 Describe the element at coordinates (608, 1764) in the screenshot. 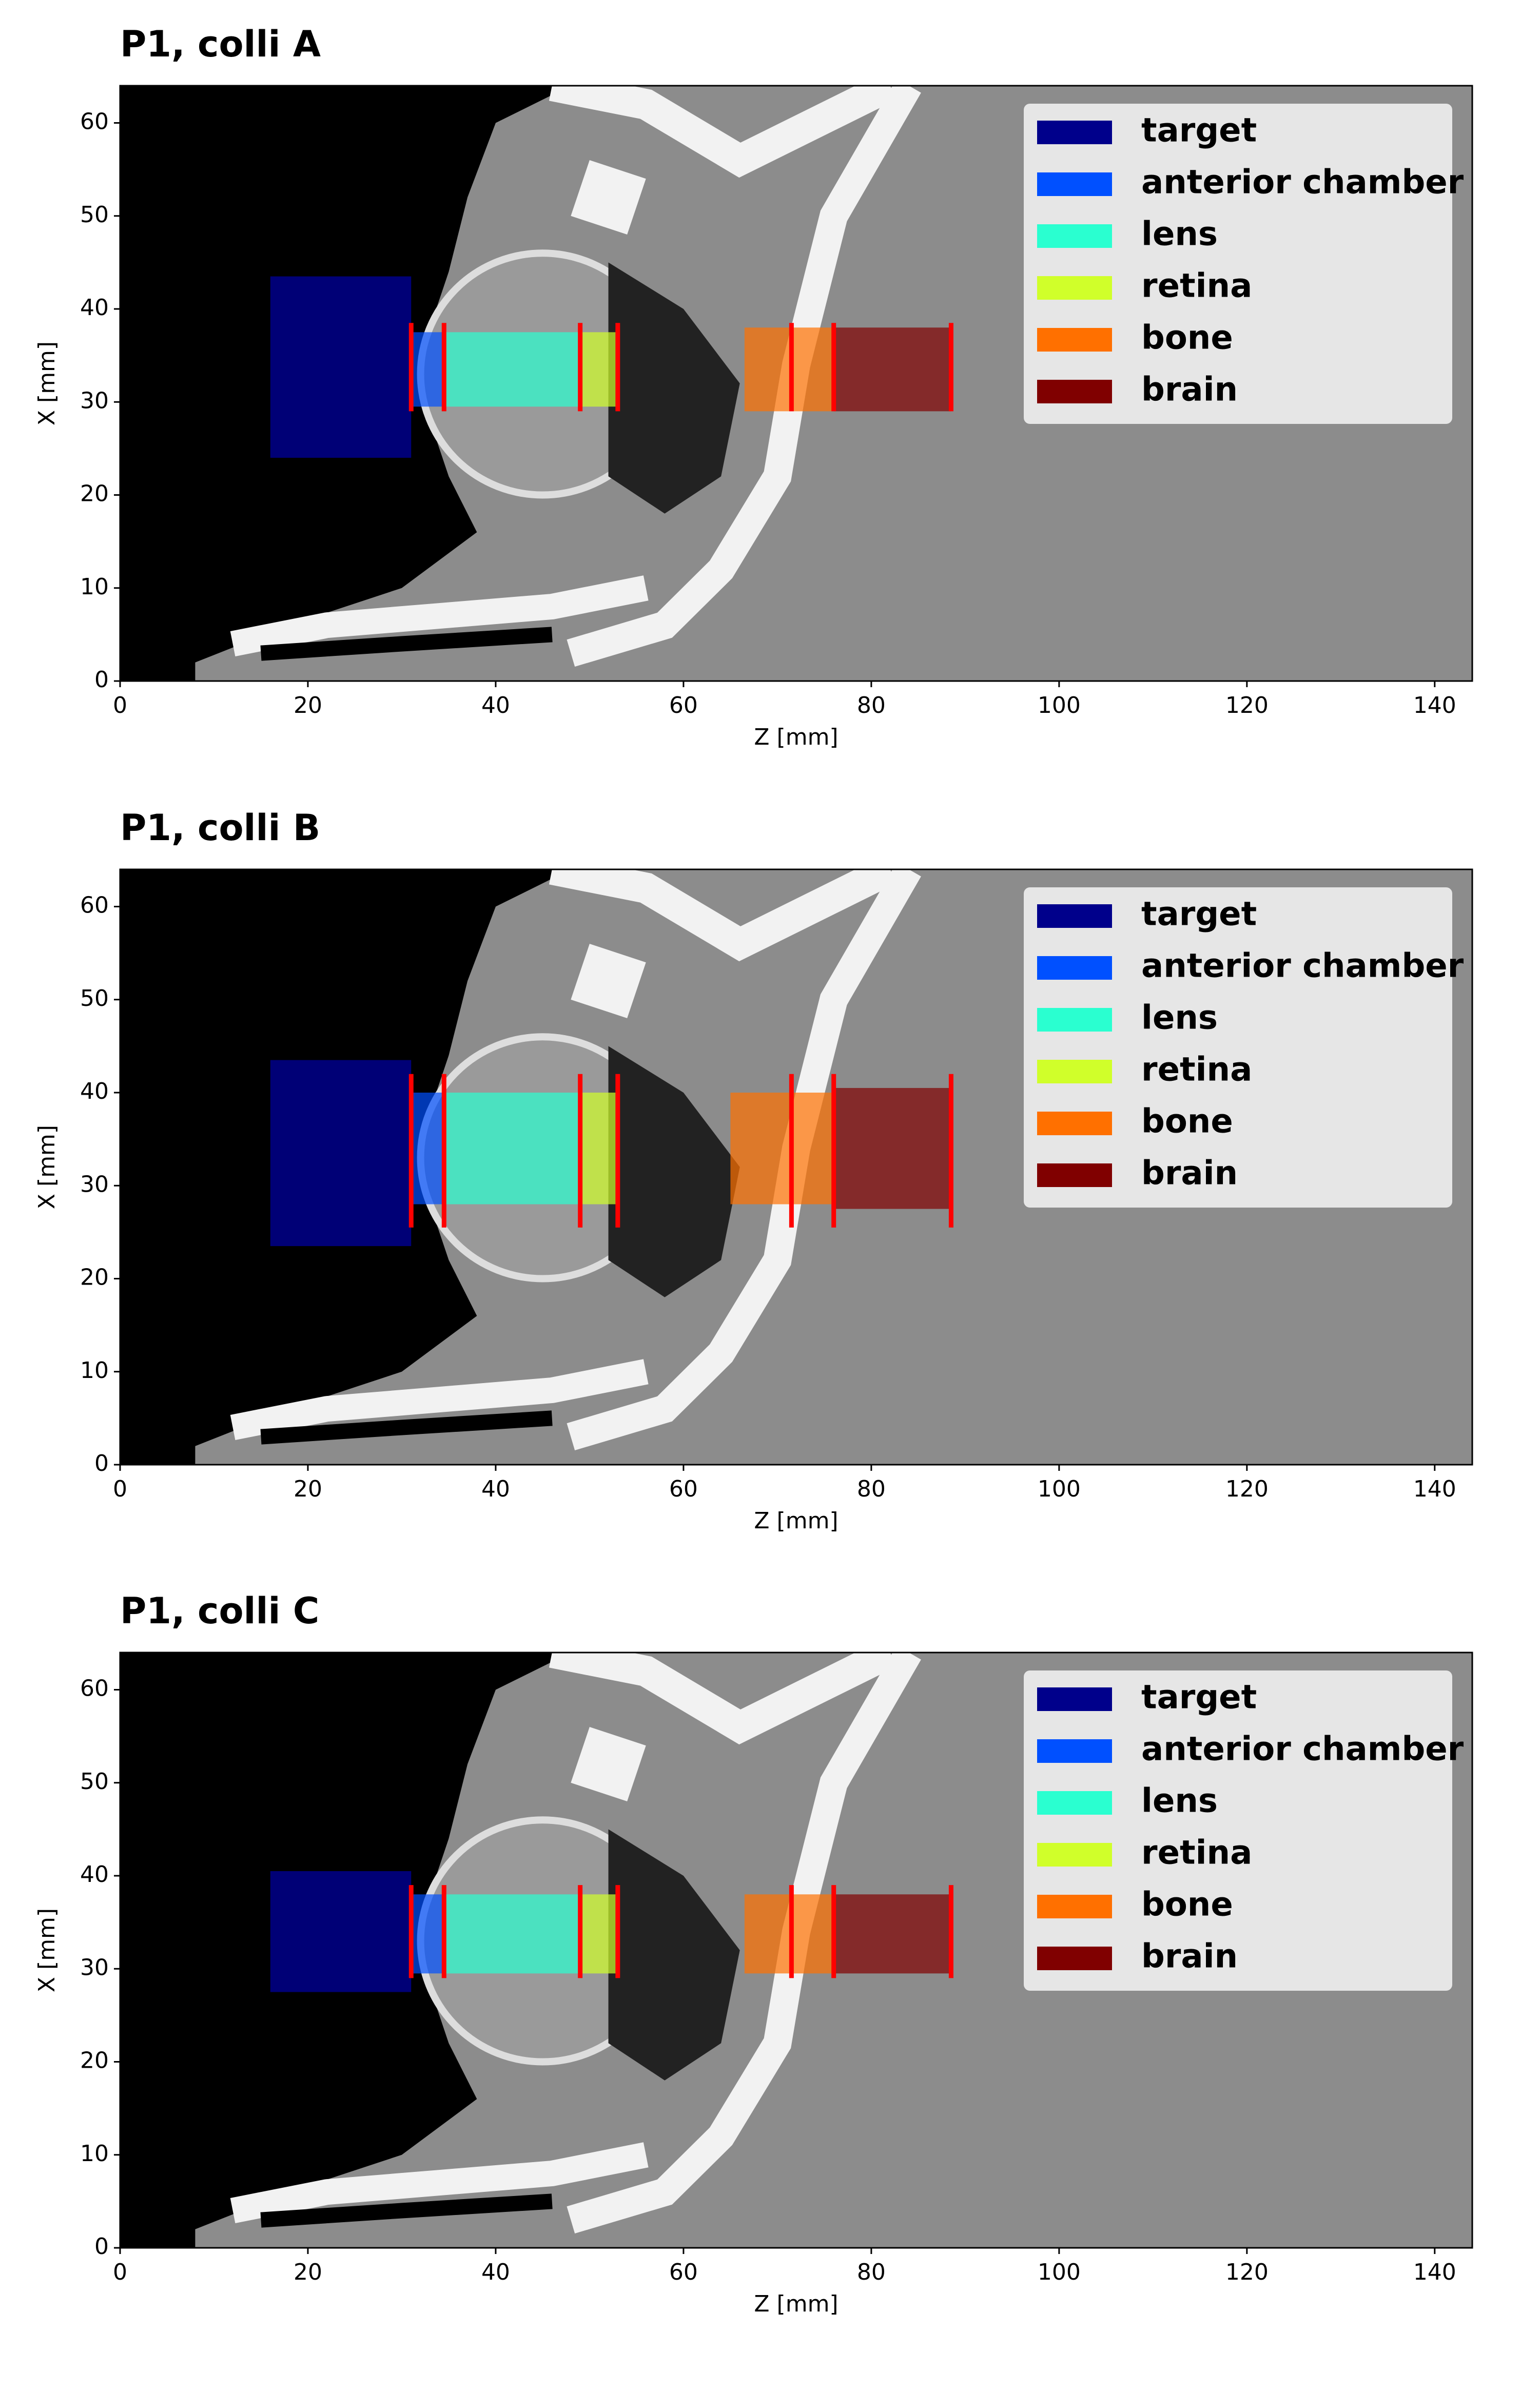

I see `cranium-bone` at that location.